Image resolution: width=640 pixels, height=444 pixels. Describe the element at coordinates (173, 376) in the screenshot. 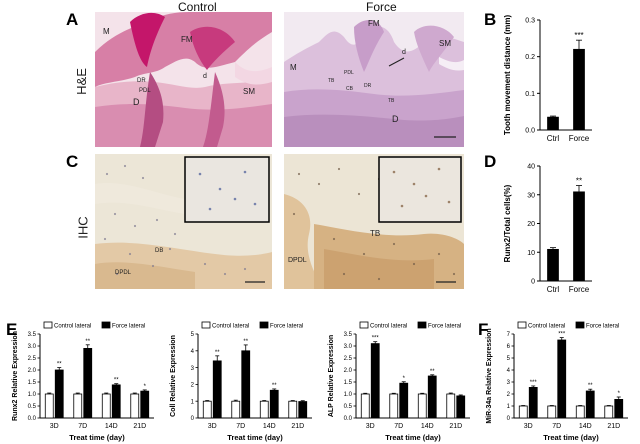

I see `y-axis-label: Coll Relative Expression` at that location.